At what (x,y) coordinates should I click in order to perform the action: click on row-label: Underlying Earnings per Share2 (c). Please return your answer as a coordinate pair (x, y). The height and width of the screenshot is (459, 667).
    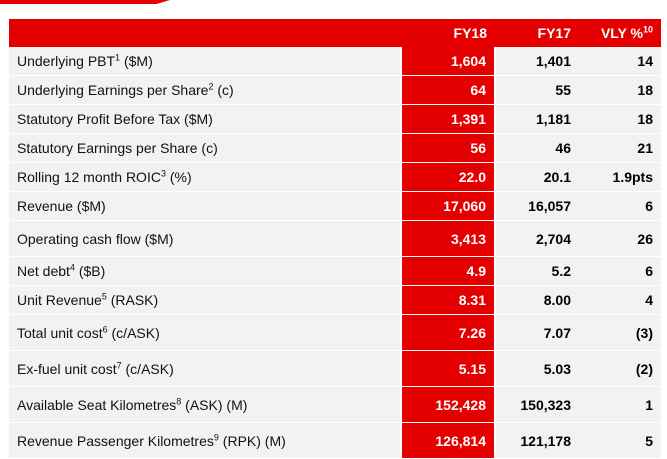
    Looking at the image, I should click on (205, 90).